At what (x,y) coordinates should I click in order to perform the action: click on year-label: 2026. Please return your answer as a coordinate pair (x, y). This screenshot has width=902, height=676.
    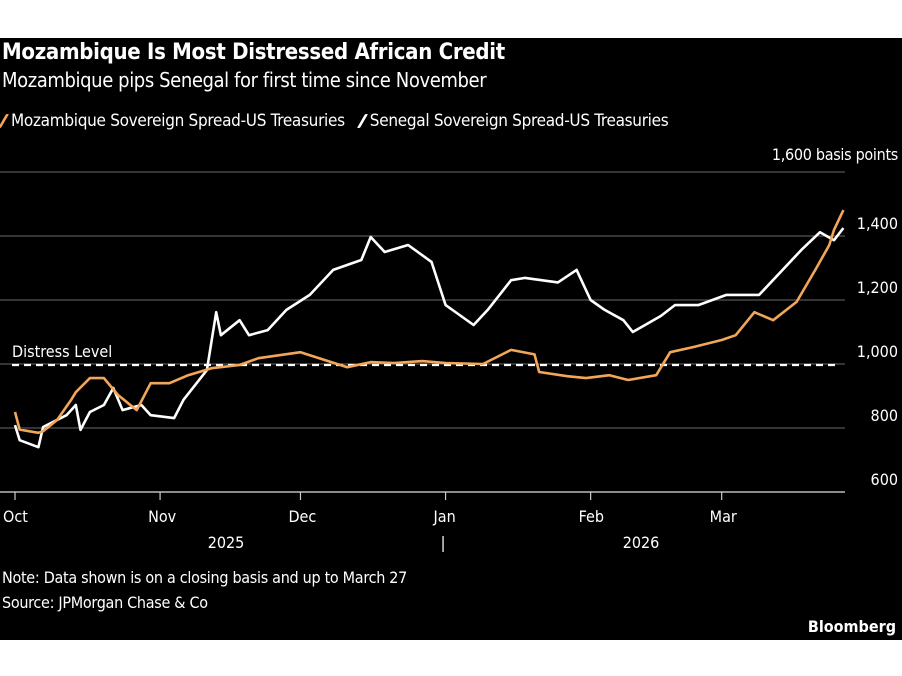
    Looking at the image, I should click on (641, 542).